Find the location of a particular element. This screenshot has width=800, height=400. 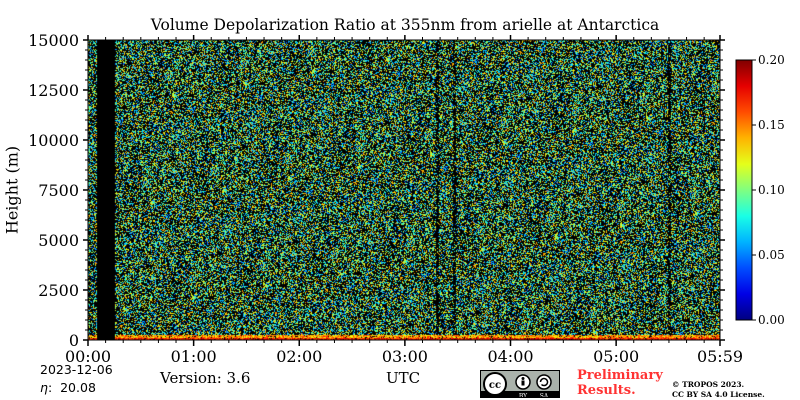

y-tick-label: 2500 is located at coordinates (58, 290).